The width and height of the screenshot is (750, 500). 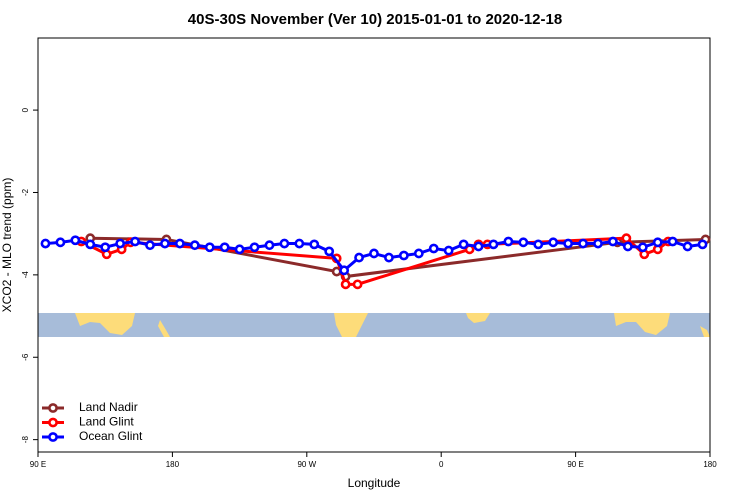 I want to click on y-tick-label: -4, so click(x=25, y=275).